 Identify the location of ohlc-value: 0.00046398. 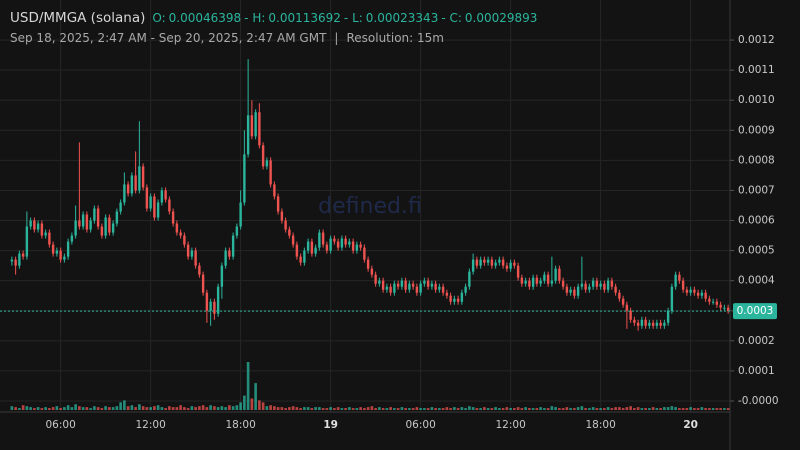
(205, 18).